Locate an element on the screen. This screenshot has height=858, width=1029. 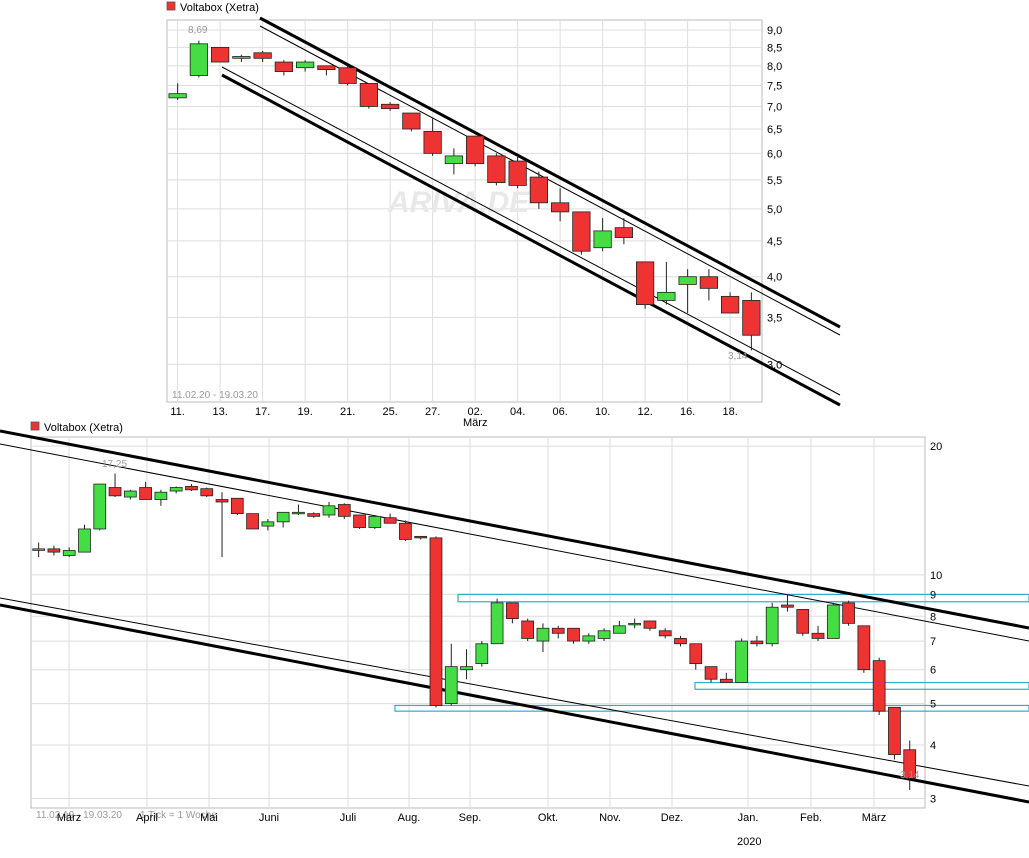
x-tick-label: 18. is located at coordinates (729, 412).